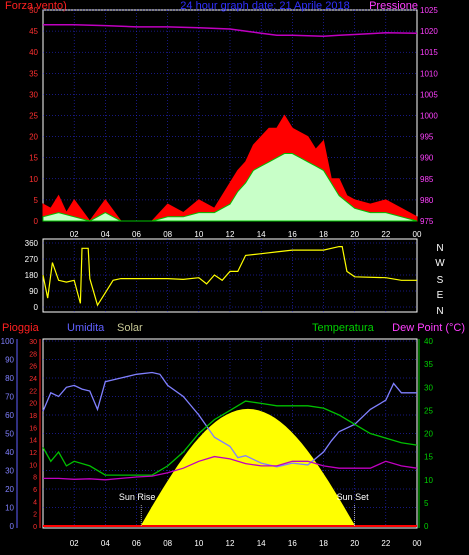 Image resolution: width=469 pixels, height=555 pixels. What do you see at coordinates (428, 328) in the screenshot?
I see `dew-point-axis-title: Dew Point (°C)` at bounding box center [428, 328].